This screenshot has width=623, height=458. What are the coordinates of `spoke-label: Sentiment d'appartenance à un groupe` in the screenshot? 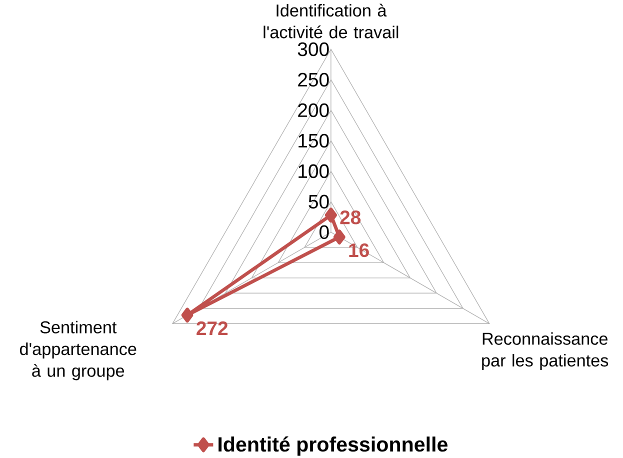 It's located at (78, 350).